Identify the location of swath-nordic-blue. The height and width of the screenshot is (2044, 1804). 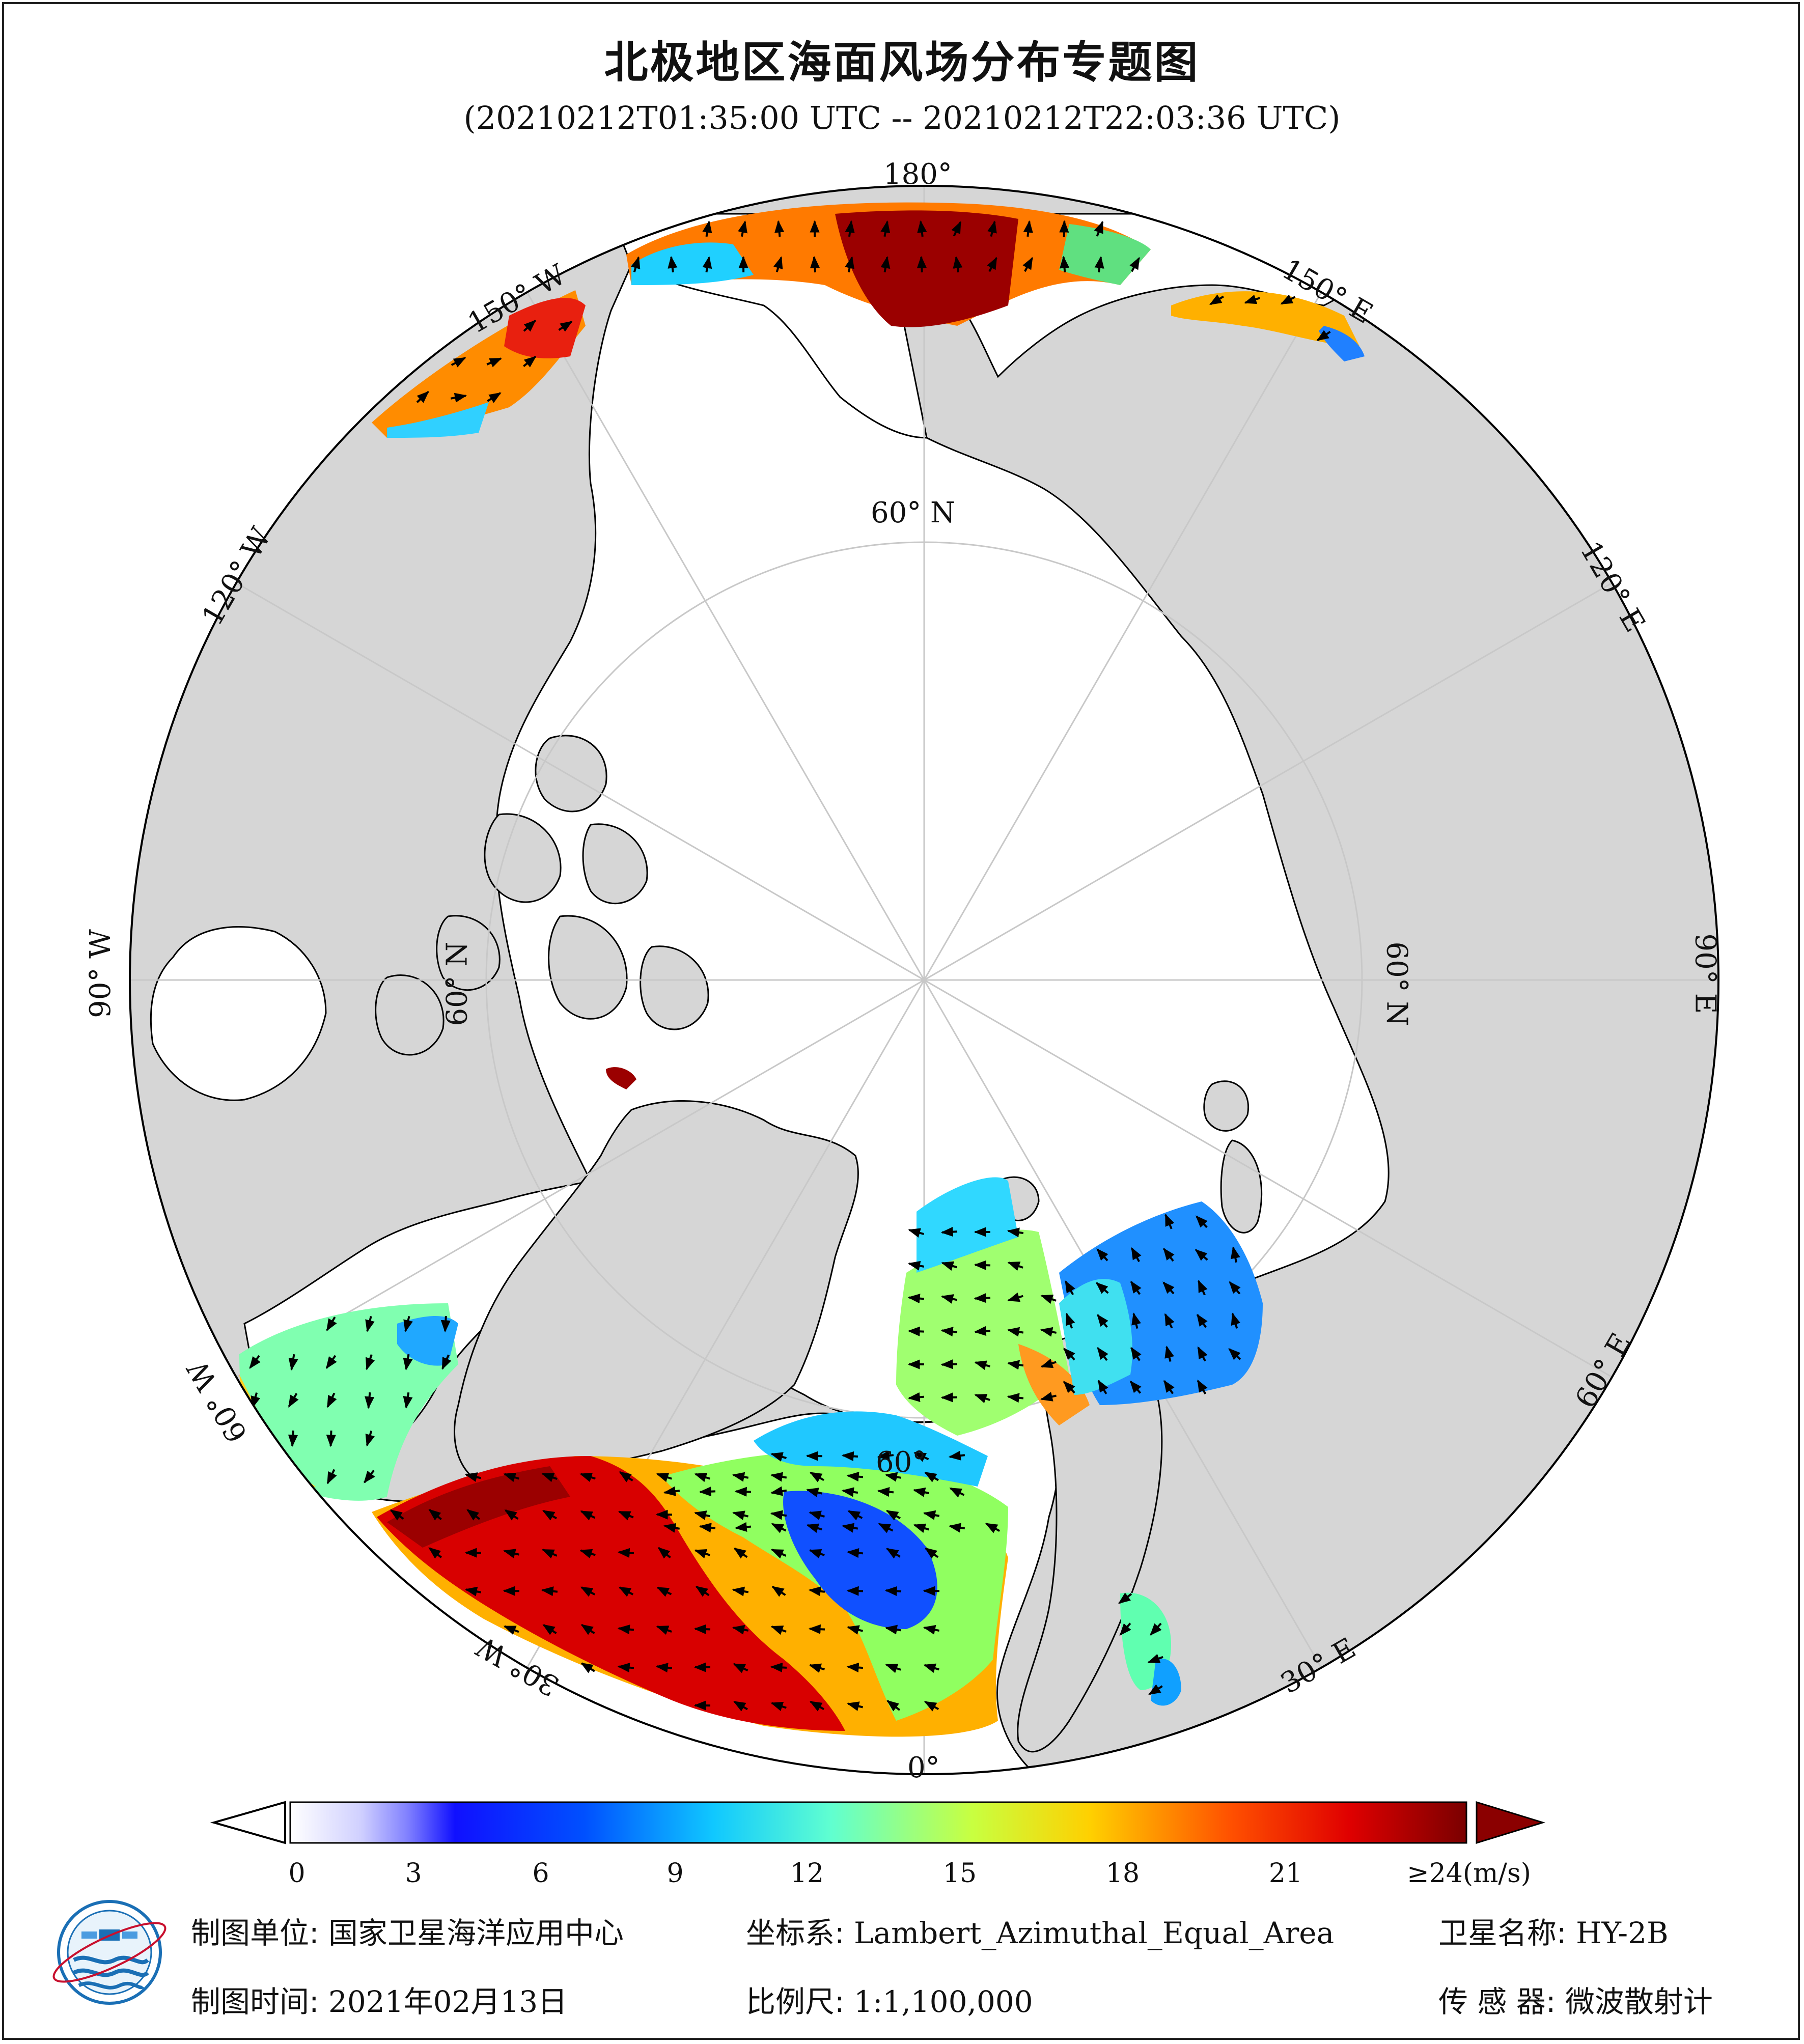
(860, 1560).